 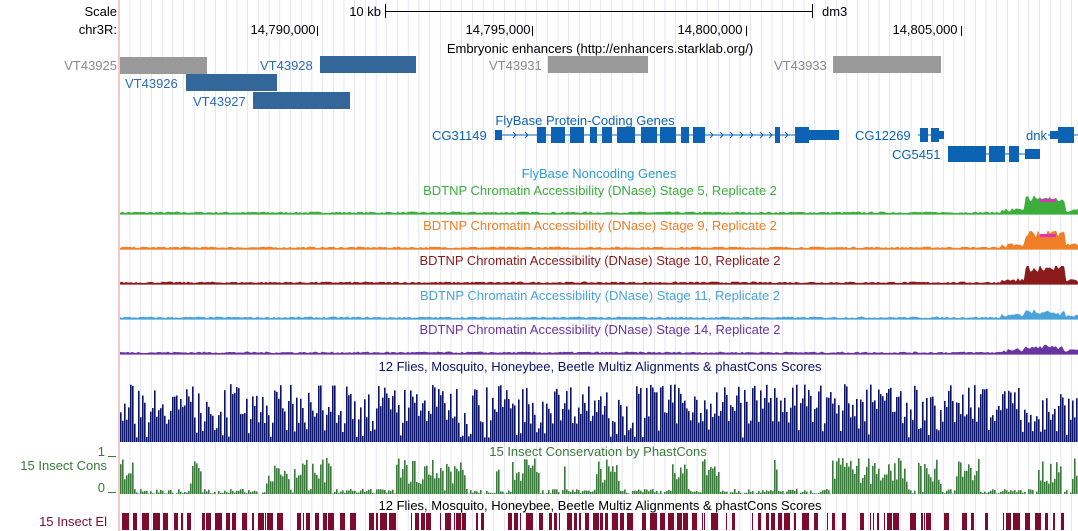 I want to click on scalebar, so click(x=599, y=11).